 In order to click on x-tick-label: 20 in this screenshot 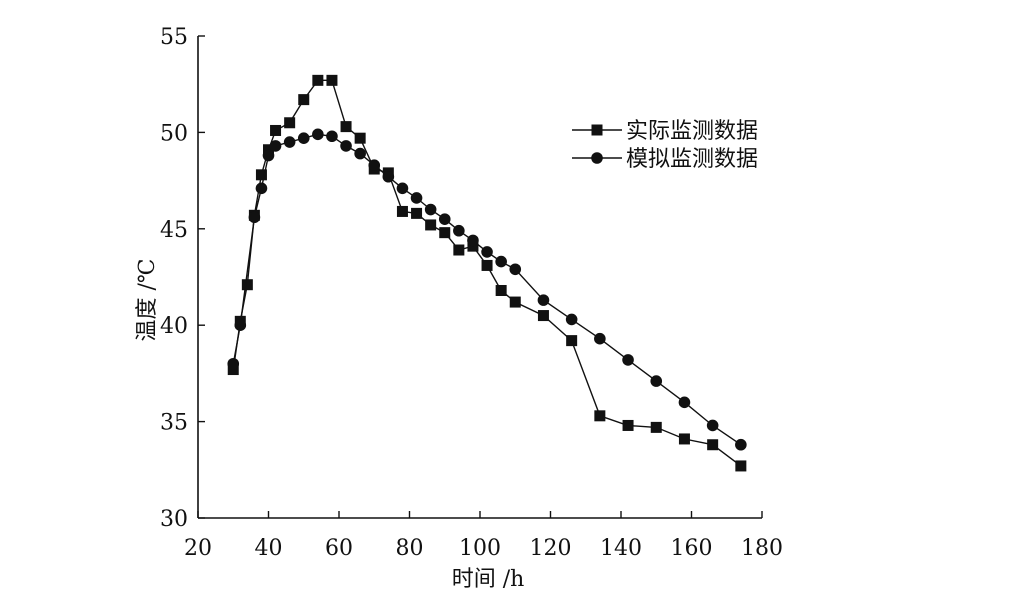, I will do `click(198, 548)`.